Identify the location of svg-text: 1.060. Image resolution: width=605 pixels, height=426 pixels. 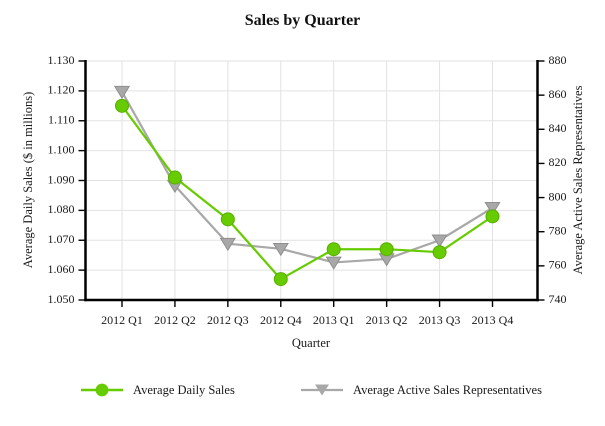
(61, 269).